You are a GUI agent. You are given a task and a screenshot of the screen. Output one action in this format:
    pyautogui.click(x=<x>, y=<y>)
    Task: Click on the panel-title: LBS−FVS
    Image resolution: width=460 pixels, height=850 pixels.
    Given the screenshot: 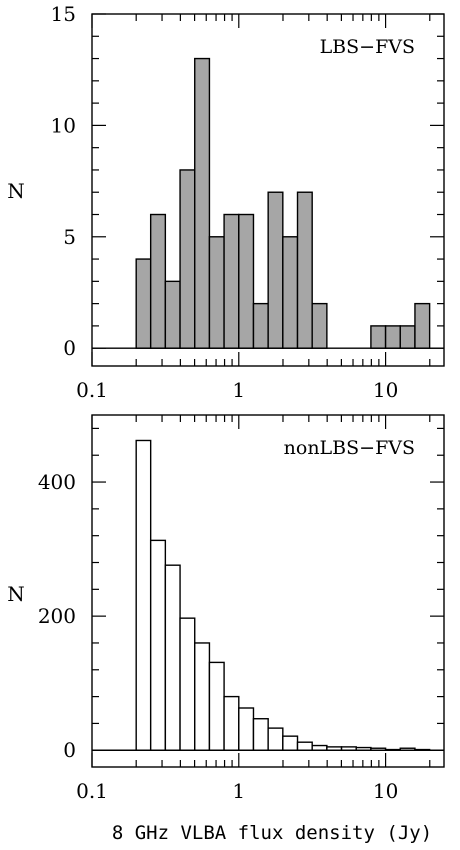 What is the action you would take?
    pyautogui.click(x=367, y=47)
    